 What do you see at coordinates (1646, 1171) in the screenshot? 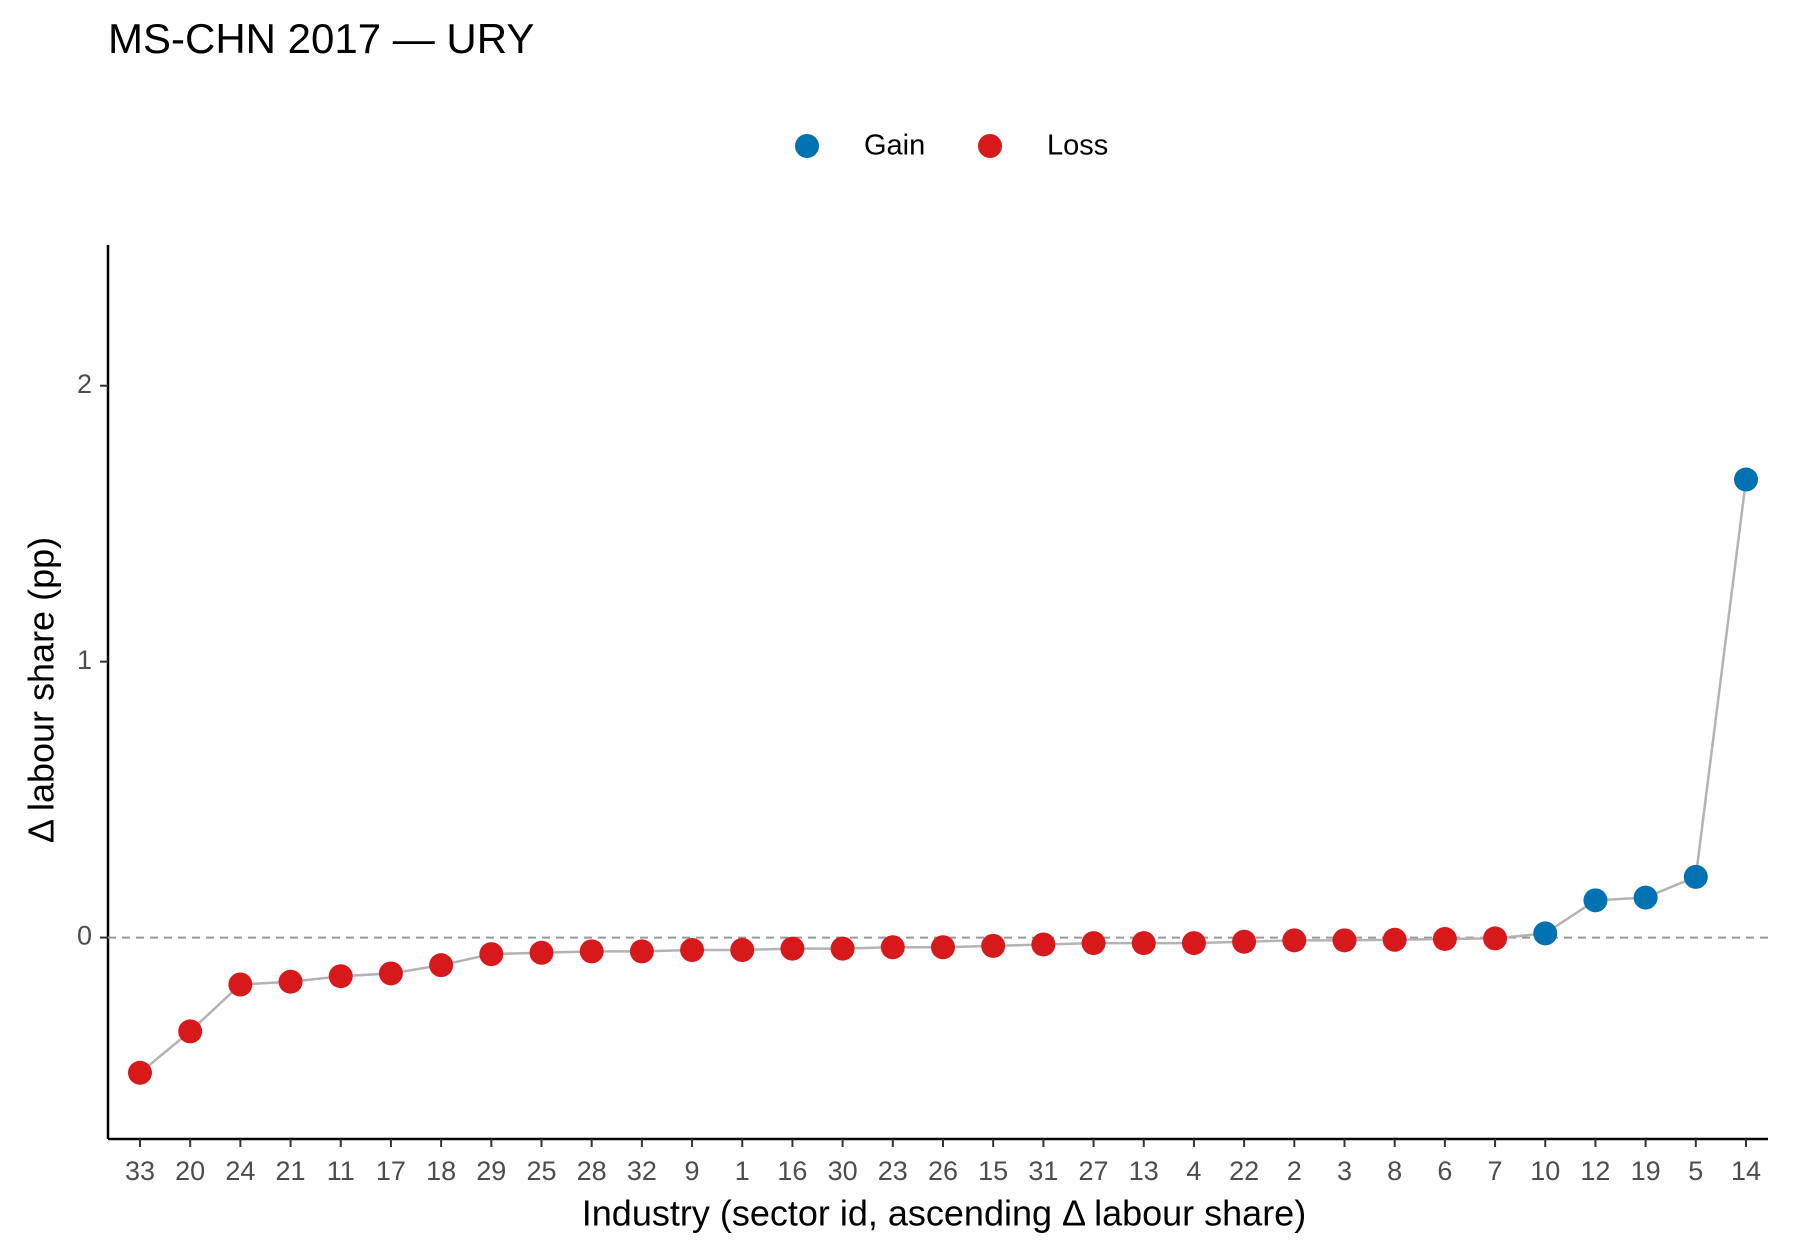
I see `x-tick-label: 19` at bounding box center [1646, 1171].